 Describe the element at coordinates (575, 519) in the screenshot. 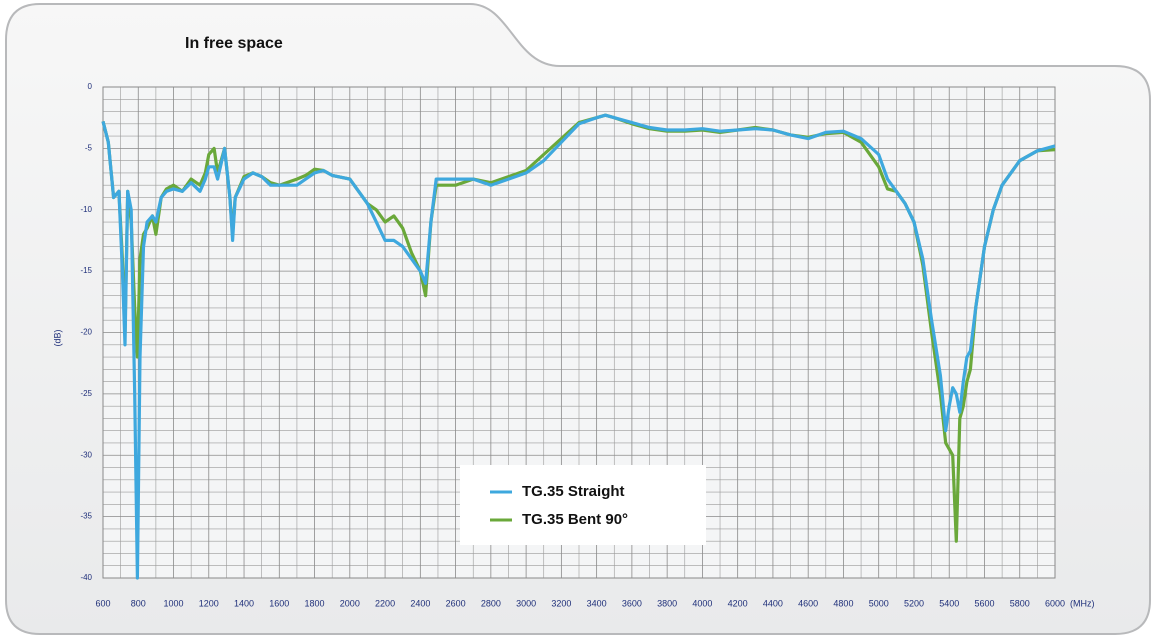

I see `legend-label: TG.35 Bent 90°` at that location.